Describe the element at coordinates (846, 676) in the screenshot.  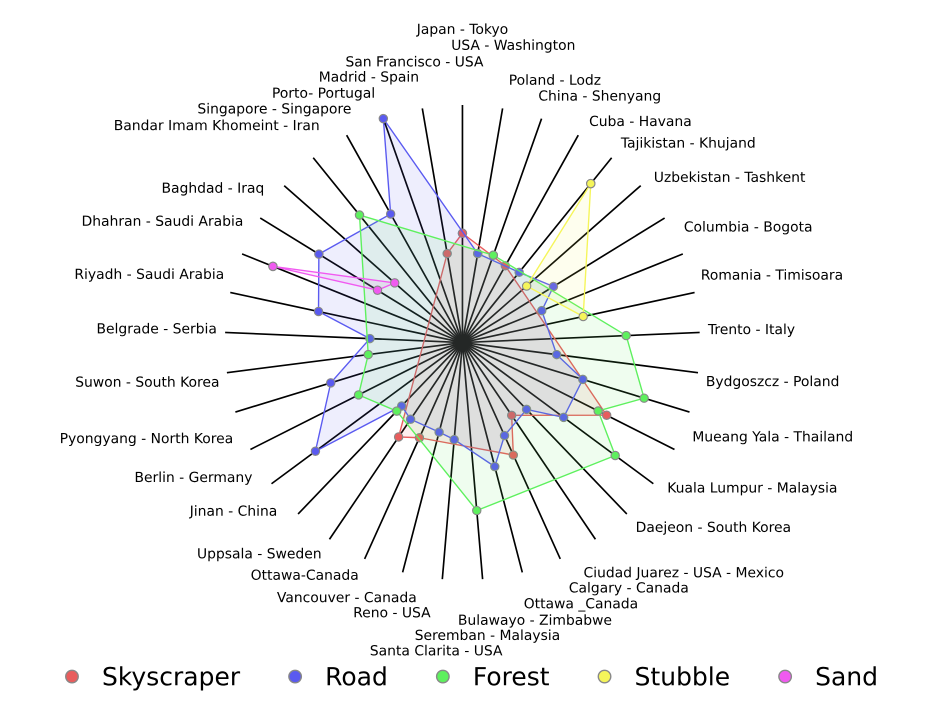
I see `legend-label: Sand` at that location.